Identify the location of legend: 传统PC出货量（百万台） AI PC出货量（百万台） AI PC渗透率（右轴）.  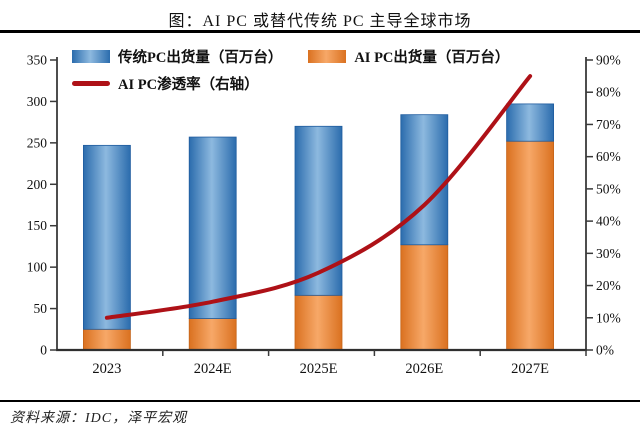
(332, 73).